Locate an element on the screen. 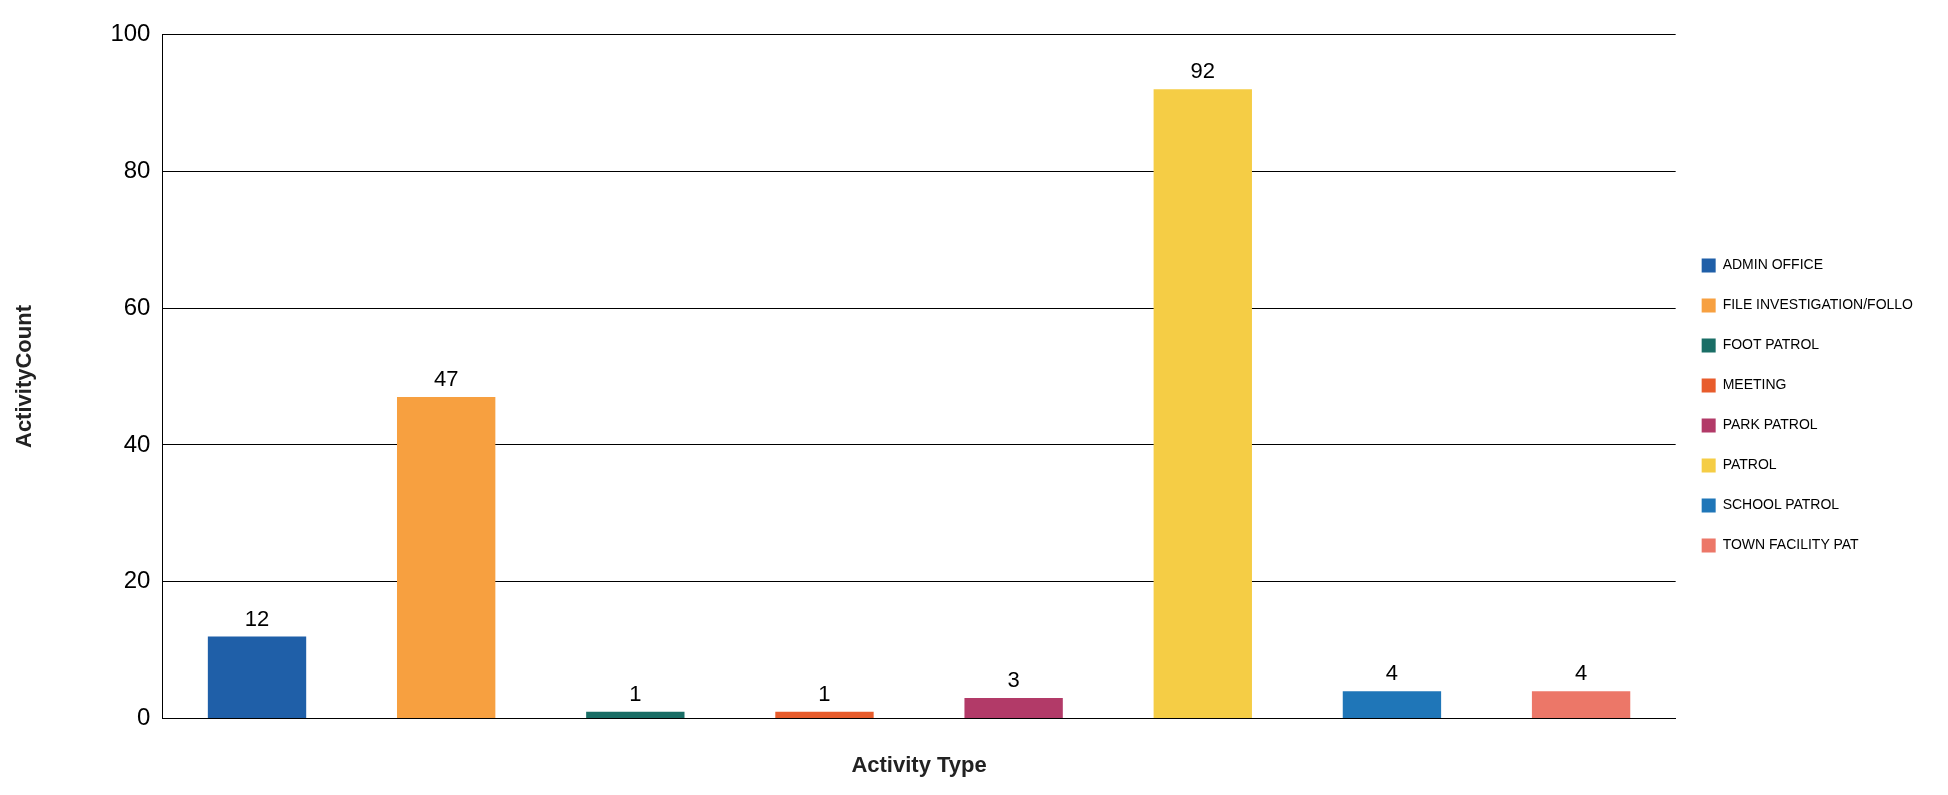  y-tick-label: 60 is located at coordinates (137, 306).